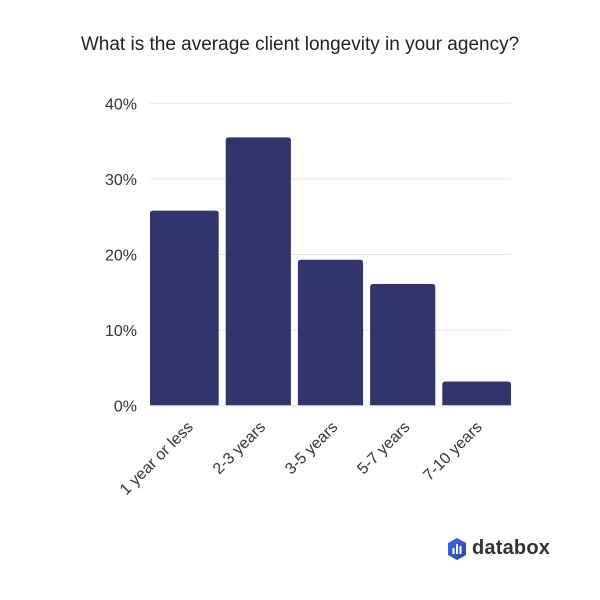 Image resolution: width=600 pixels, height=600 pixels. Describe the element at coordinates (121, 104) in the screenshot. I see `y-tick-label: 40%` at that location.